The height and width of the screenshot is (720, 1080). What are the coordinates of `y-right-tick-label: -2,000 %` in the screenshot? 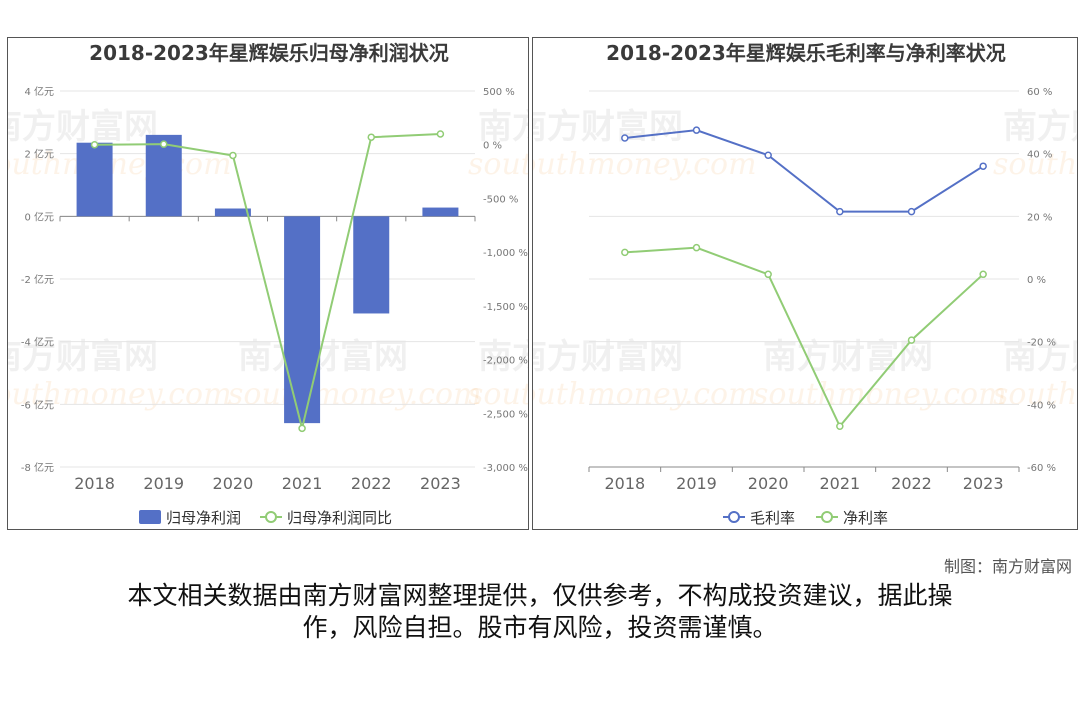 It's located at (505, 361).